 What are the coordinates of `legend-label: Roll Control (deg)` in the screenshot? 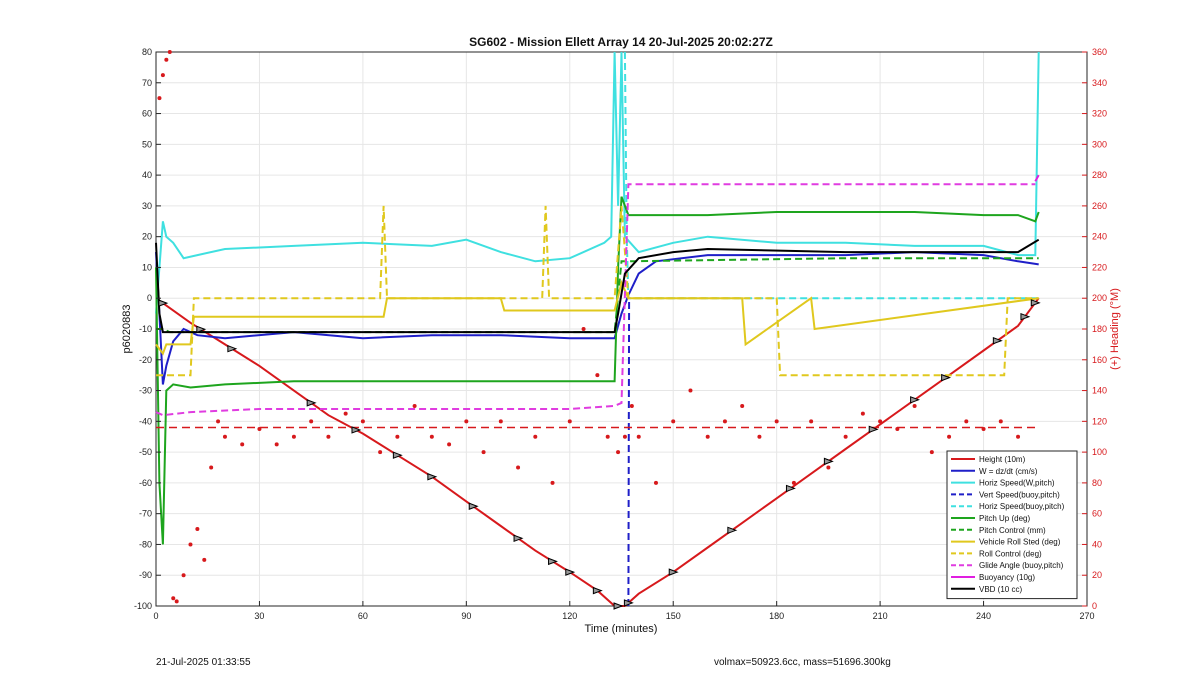 It's located at (1010, 553).